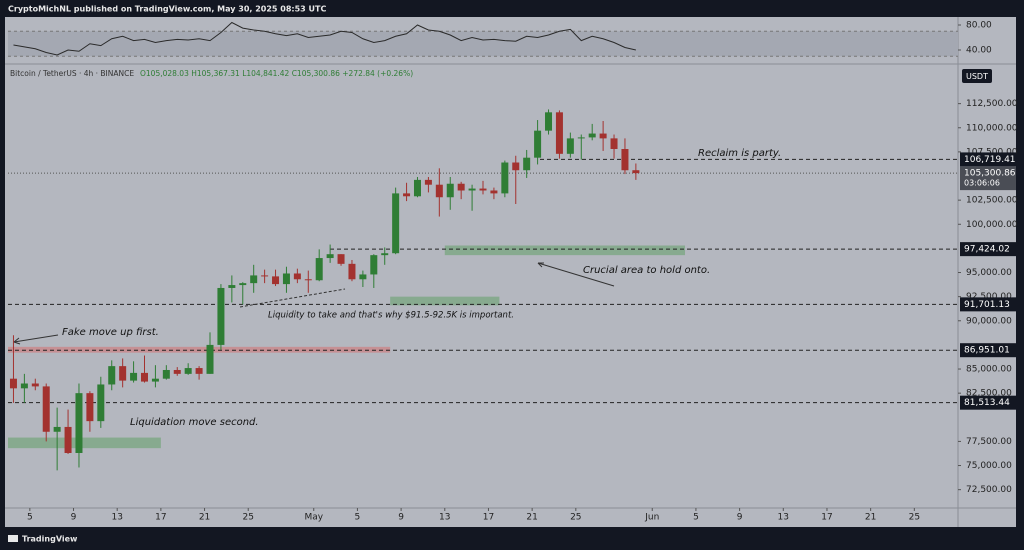 The width and height of the screenshot is (1024, 550). Describe the element at coordinates (992, 225) in the screenshot. I see `y-tick-label: 100,000.00` at that location.